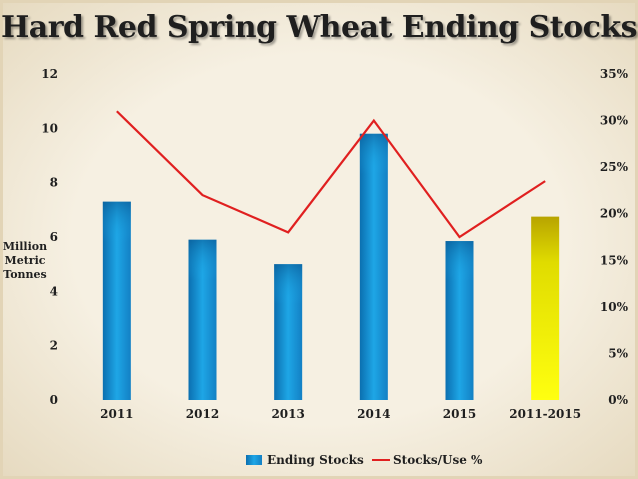  I want to click on y-right-tick-label: 5%, so click(618, 353).